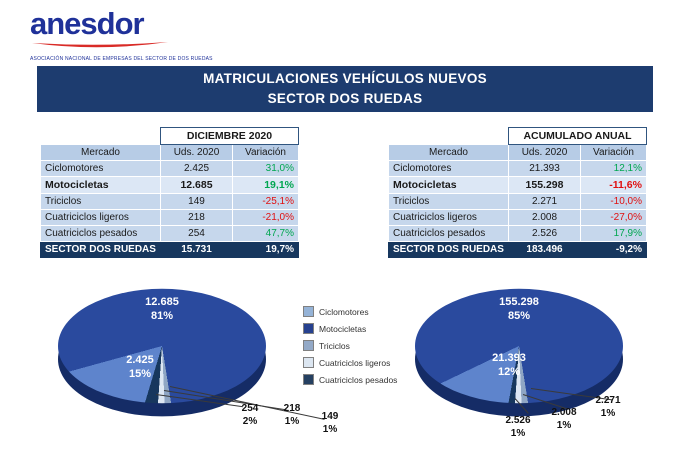  What do you see at coordinates (162, 309) in the screenshot?
I see `pie-label-motocicletas: 12.685 81%` at bounding box center [162, 309].